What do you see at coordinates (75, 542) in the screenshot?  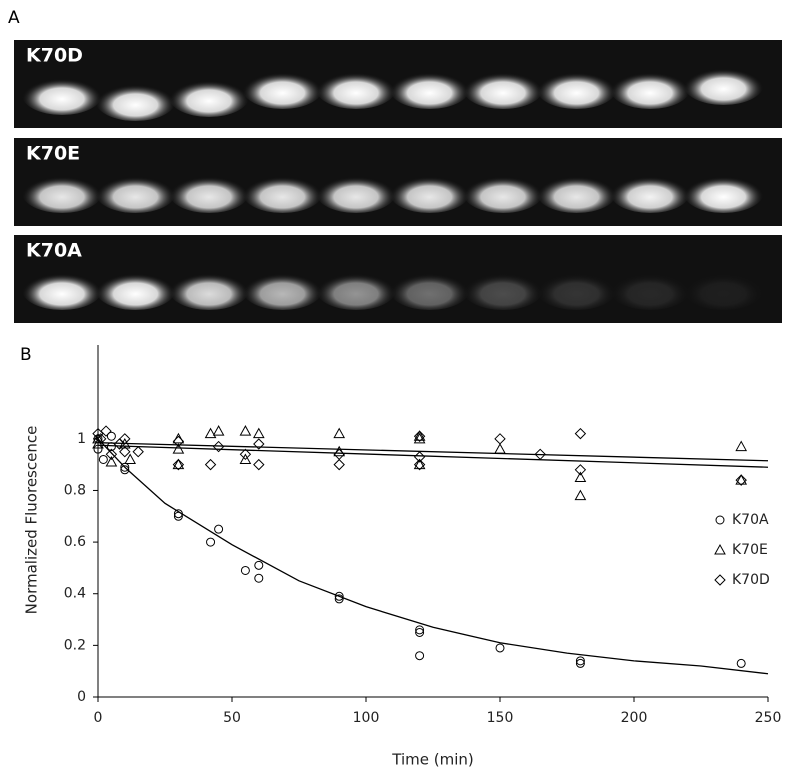 I see `y-tick-label: 0.6` at bounding box center [75, 542].